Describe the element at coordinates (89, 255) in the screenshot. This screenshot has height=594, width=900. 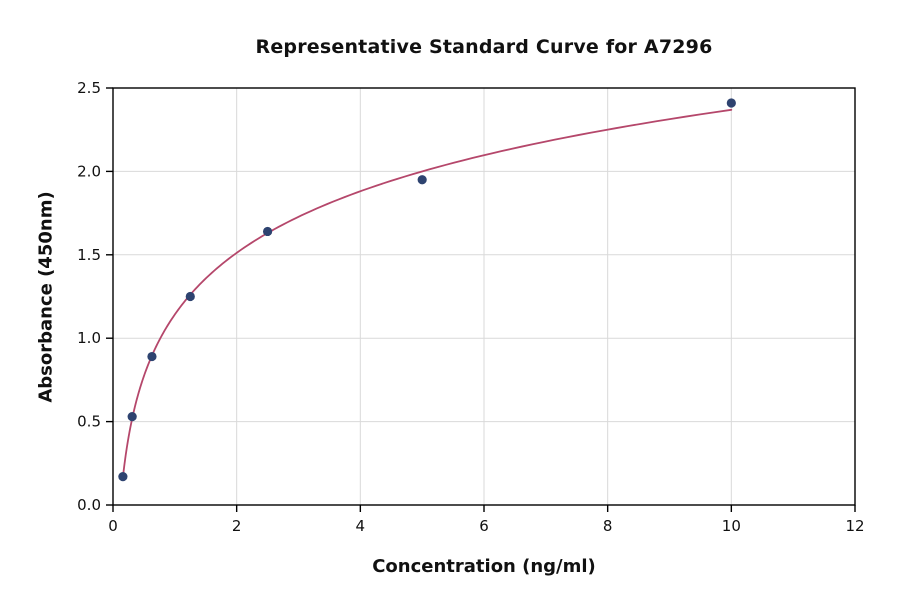
I see `y-tick-label: 1.5` at that location.